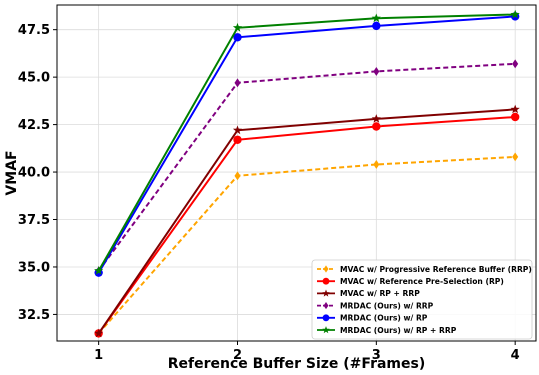 This screenshot has width=539, height=375. I want to click on legend-item: MVAC w/ RP + RRP, so click(368, 293).